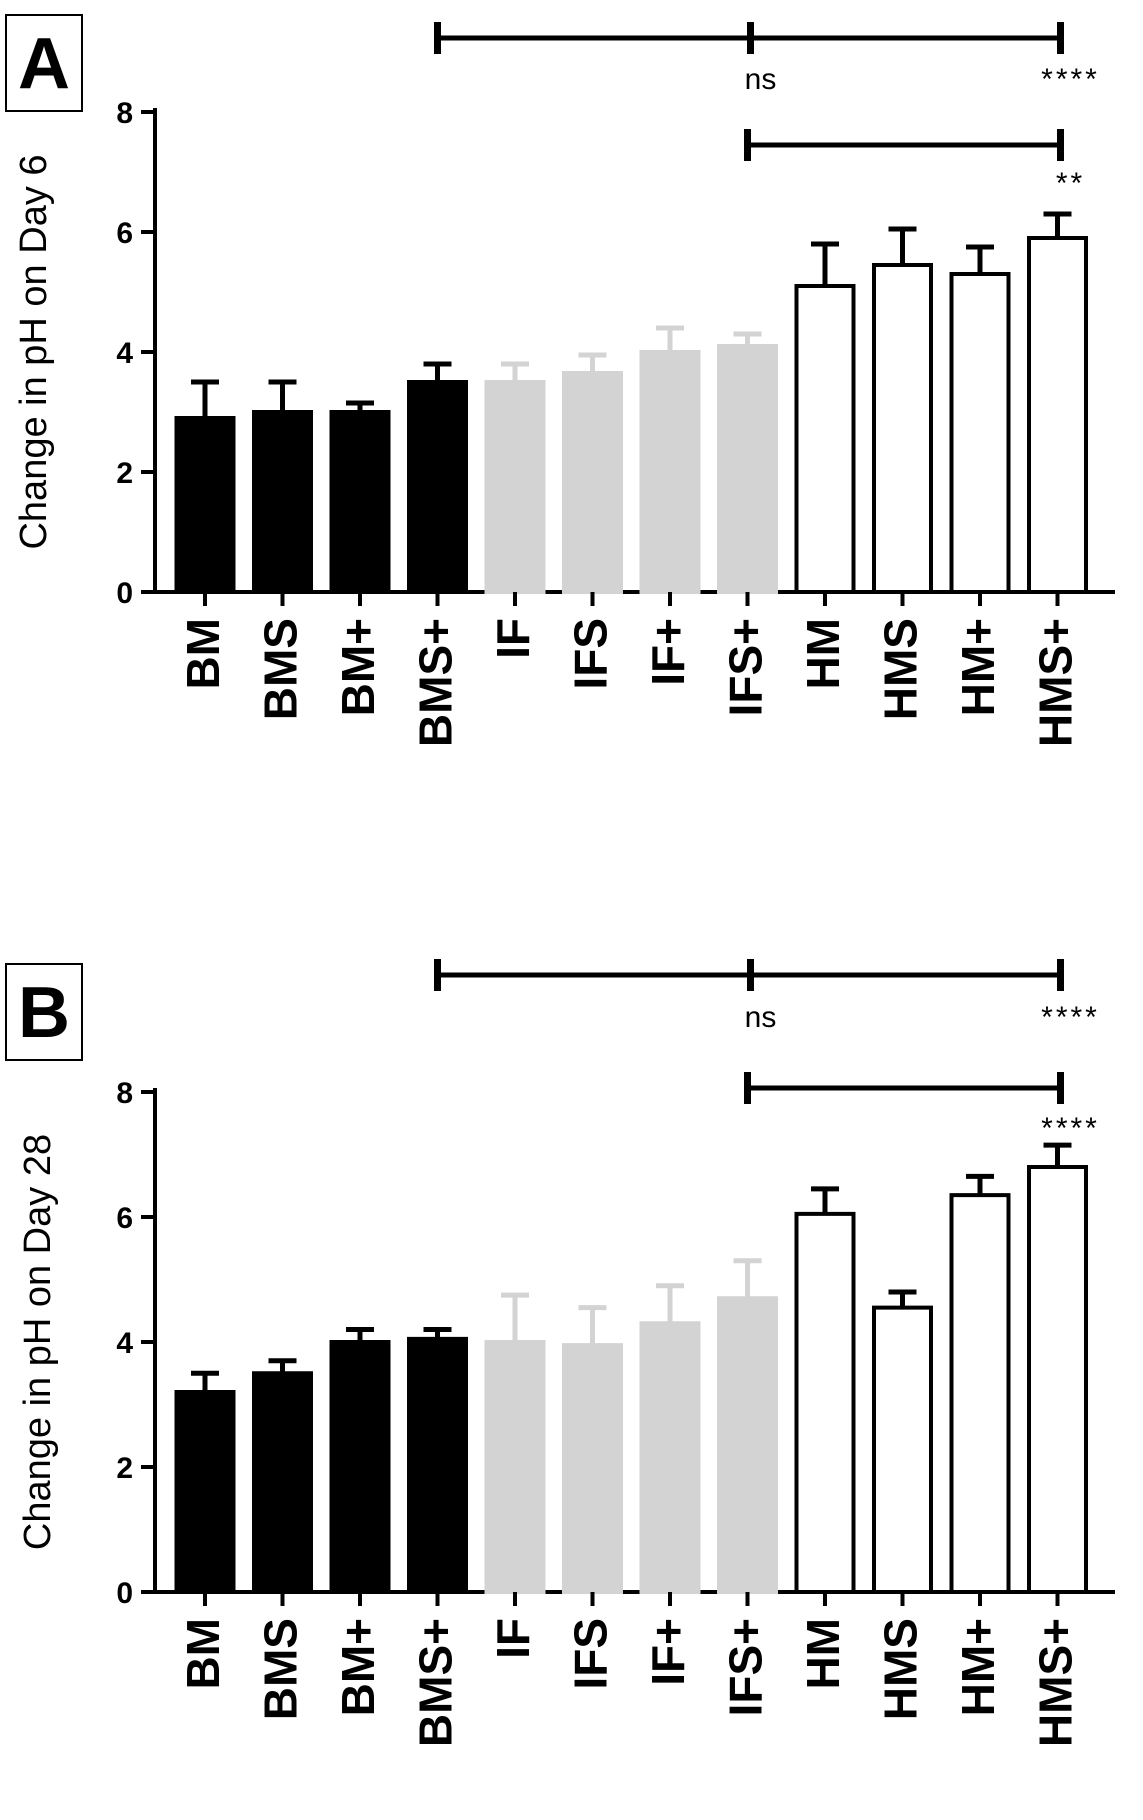  Describe the element at coordinates (34, 351) in the screenshot. I see `y-axis-label: Change in pH on Day 6` at that location.